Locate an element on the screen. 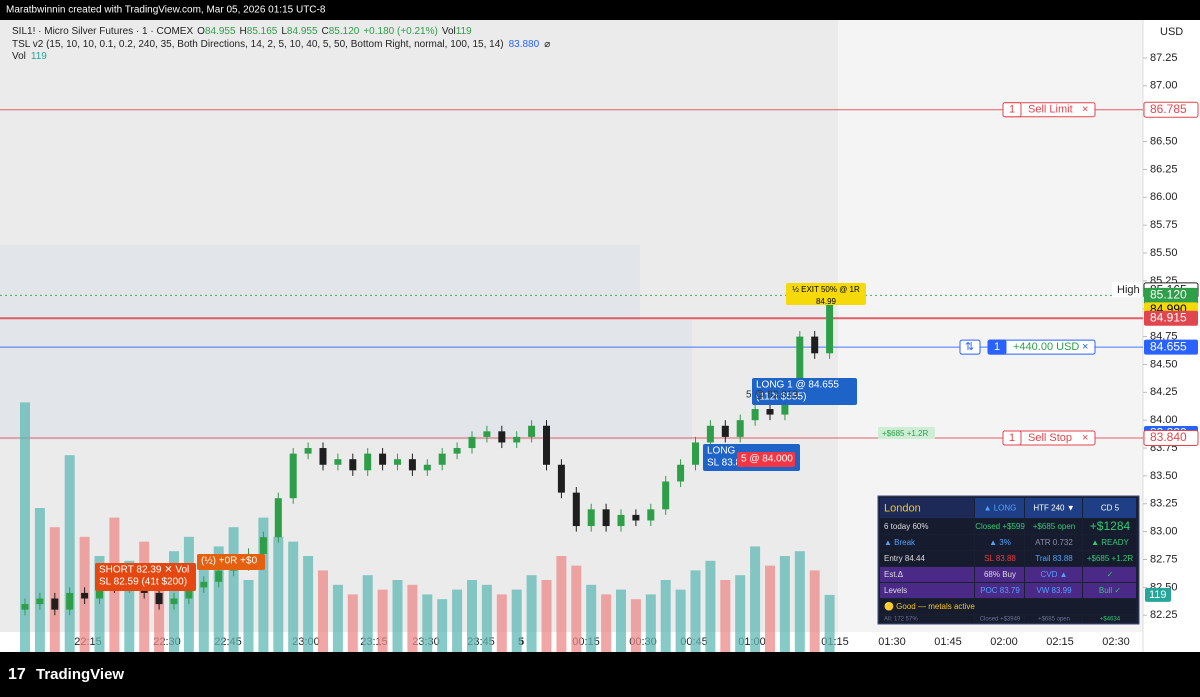 The height and width of the screenshot is (697, 1200). volume-key: Vol is located at coordinates (19, 56).